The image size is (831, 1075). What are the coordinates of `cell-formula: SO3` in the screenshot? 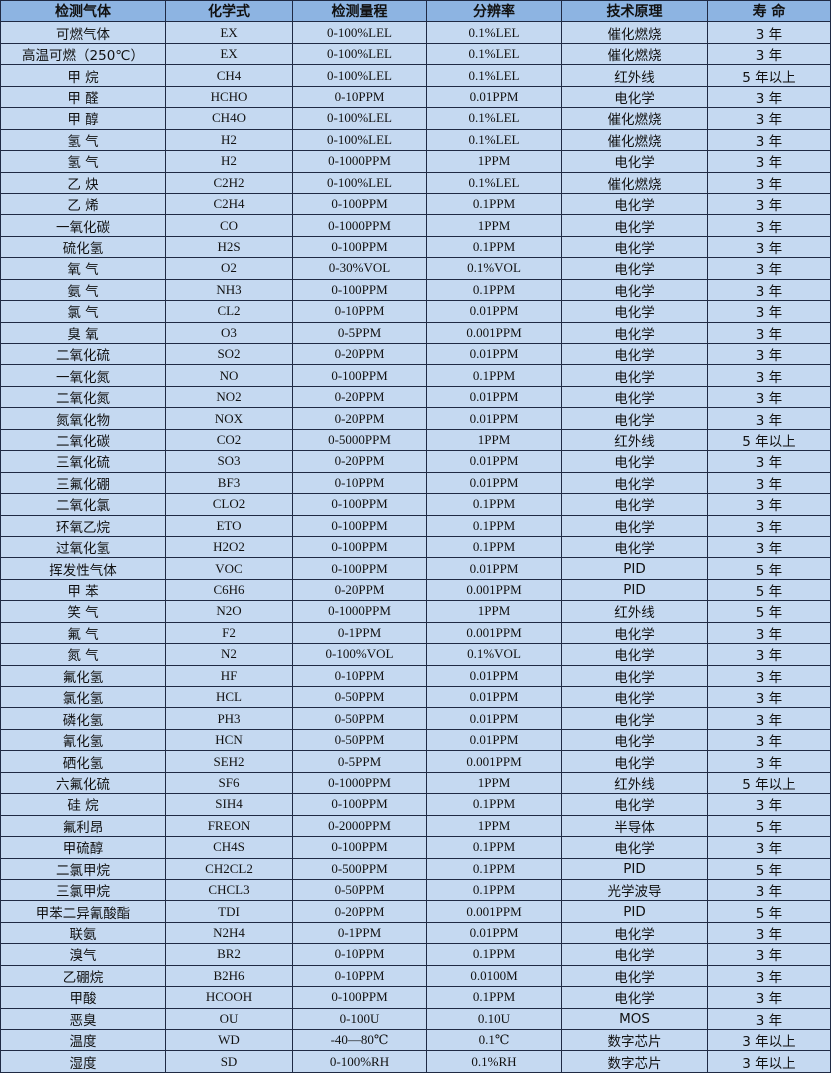 It's located at (229, 461).